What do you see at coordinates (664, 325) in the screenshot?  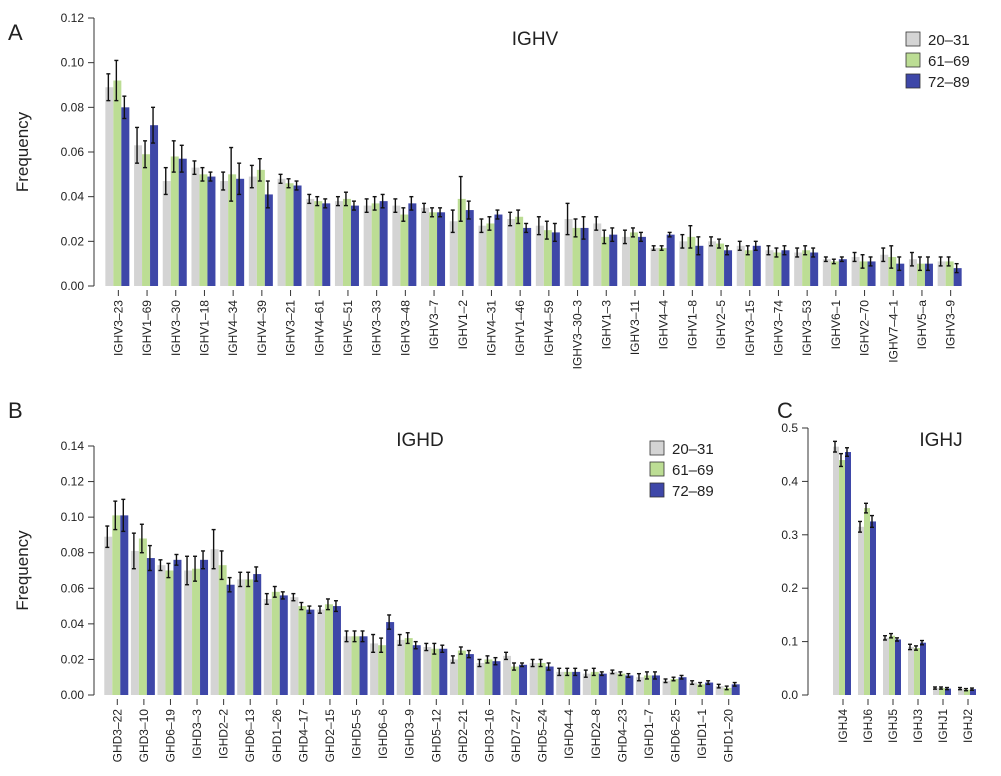 I see `x-tick-label-ighv4-4: IGHV4–4` at bounding box center [664, 325].